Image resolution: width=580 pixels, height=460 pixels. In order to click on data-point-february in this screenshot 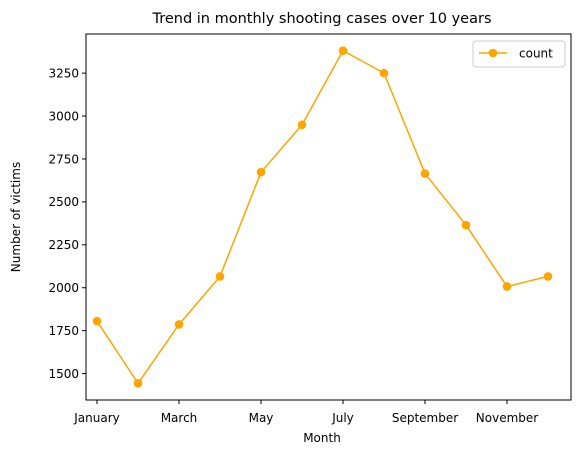, I will do `click(138, 383)`.